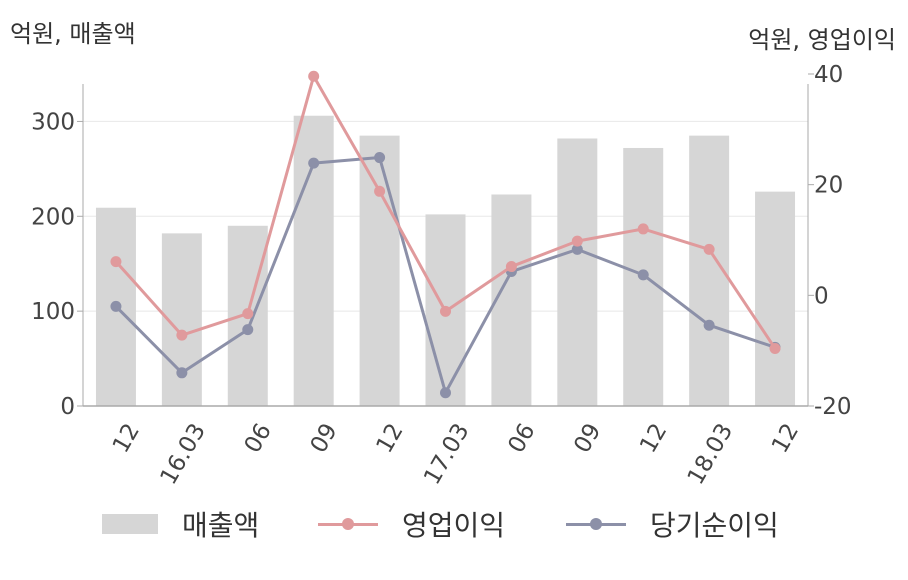 The height and width of the screenshot is (580, 908). I want to click on legend-item-net-profit: 당기순이익, so click(672, 524).